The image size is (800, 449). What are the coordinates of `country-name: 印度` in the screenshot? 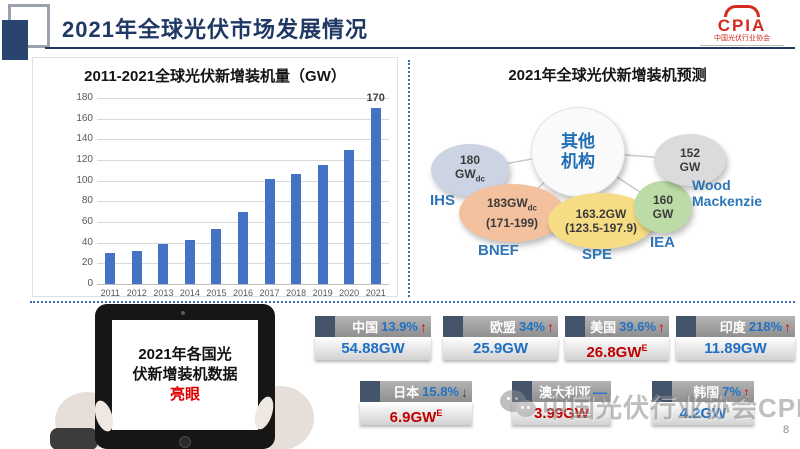 It's located at (732, 327).